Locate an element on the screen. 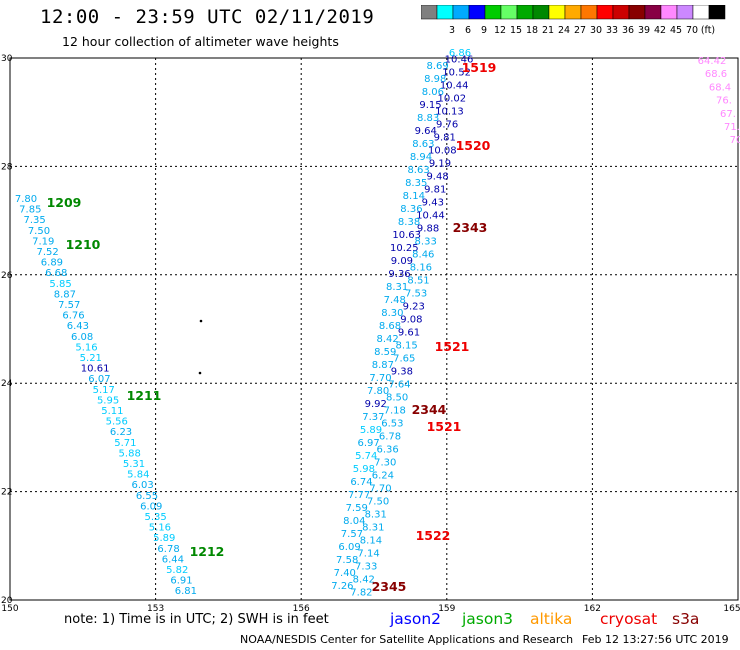  latitude-label: 24 is located at coordinates (7, 384).